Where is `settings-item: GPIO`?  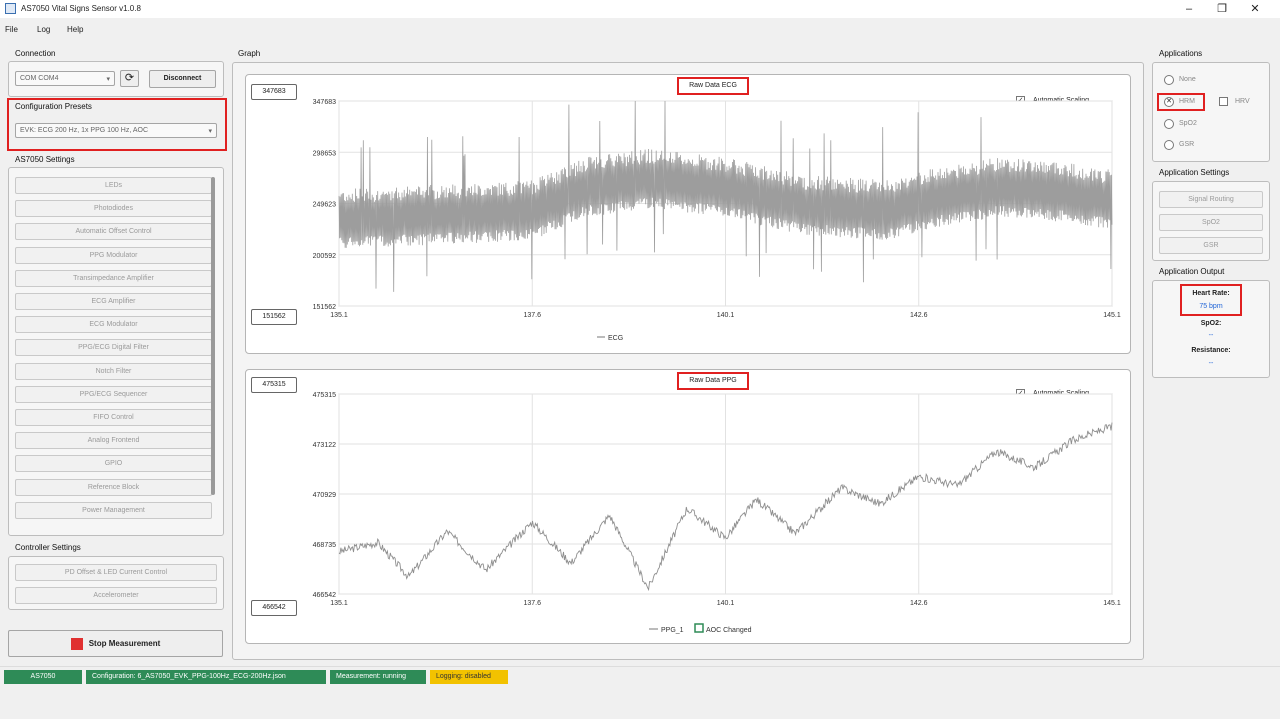 settings-item: GPIO is located at coordinates (113, 464).